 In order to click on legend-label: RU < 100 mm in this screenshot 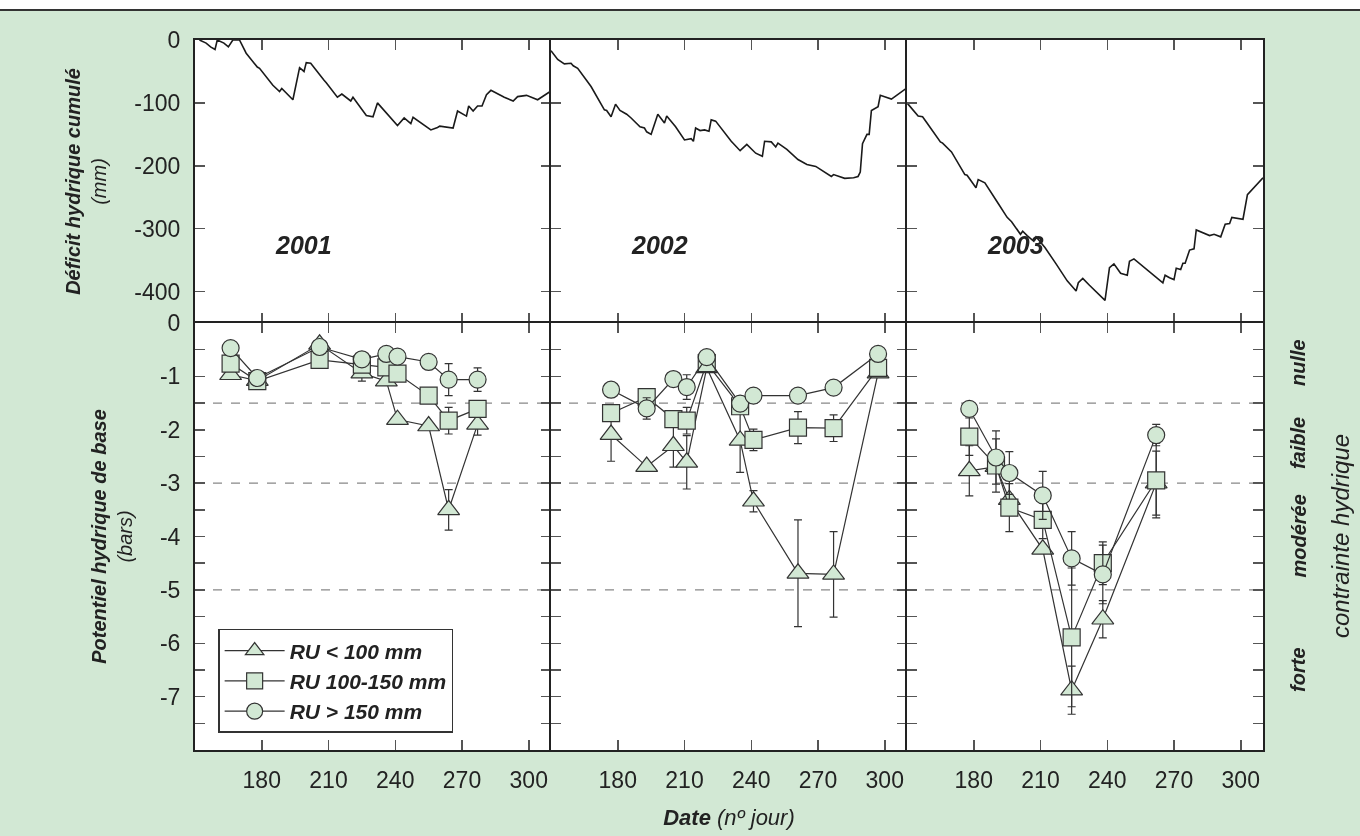, I will do `click(356, 651)`.